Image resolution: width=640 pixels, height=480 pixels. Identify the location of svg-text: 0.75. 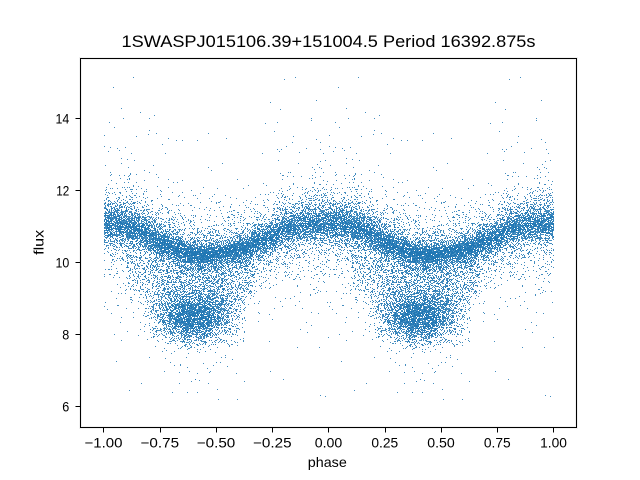
(497, 443).